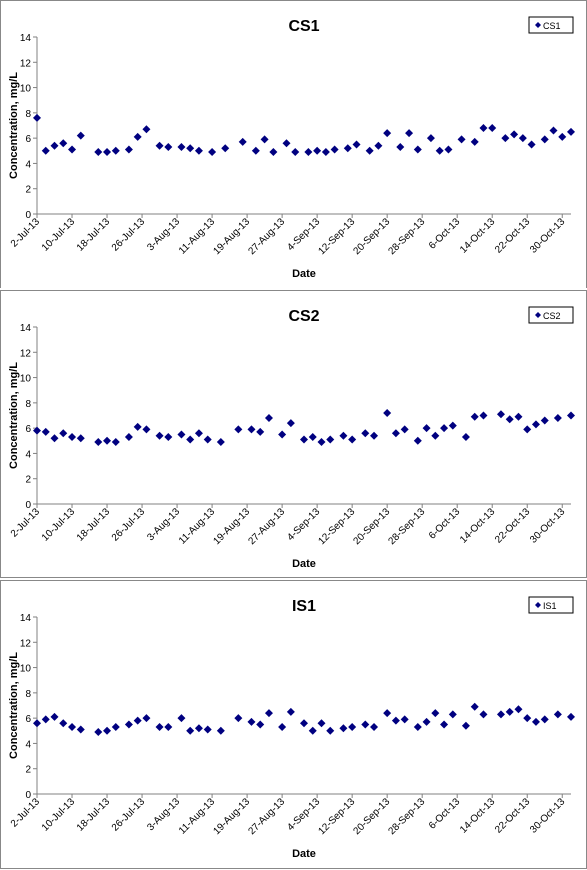  Describe the element at coordinates (28, 404) in the screenshot. I see `y-tick-label: 8` at that location.